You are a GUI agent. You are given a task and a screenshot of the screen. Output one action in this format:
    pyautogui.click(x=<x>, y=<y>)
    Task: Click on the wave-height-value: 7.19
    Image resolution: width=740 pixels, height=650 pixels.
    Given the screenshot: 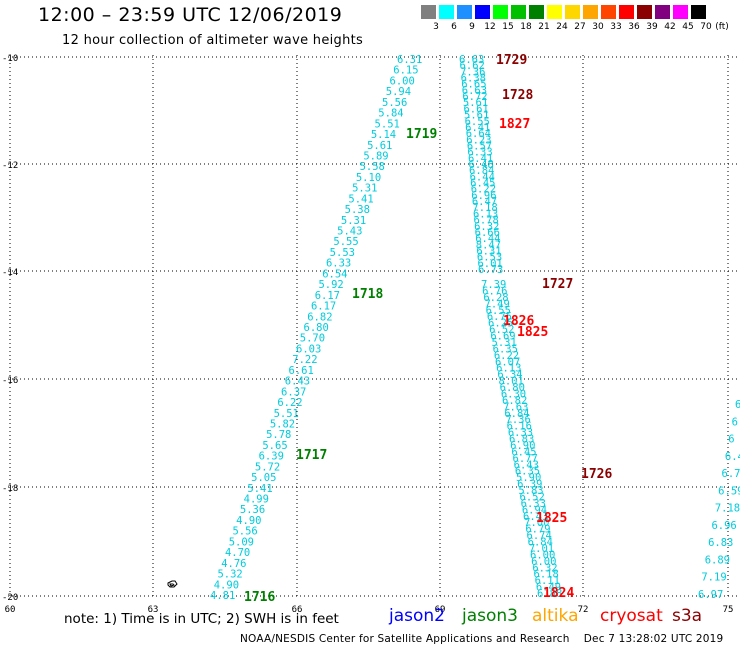 What is the action you would take?
    pyautogui.click(x=713, y=578)
    